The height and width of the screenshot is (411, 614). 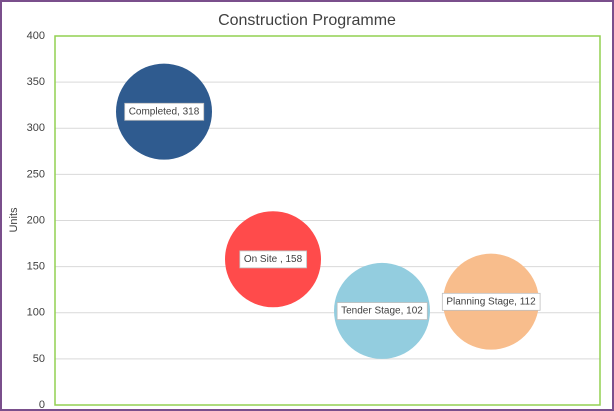 I want to click on data-label: Completed, 318, so click(x=164, y=111).